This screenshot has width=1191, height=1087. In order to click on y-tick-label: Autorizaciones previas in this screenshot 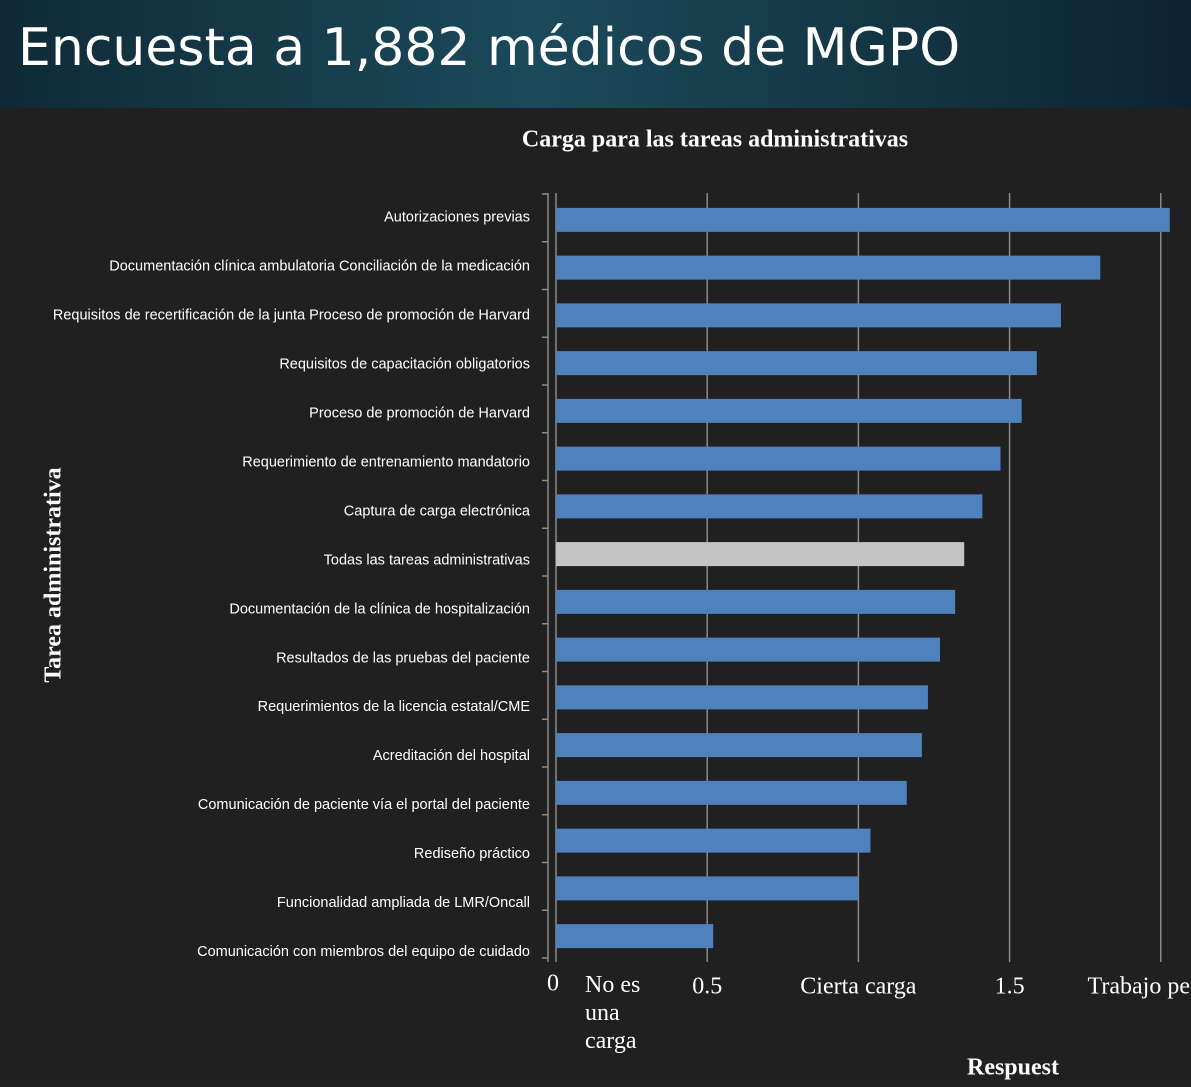, I will do `click(457, 218)`.